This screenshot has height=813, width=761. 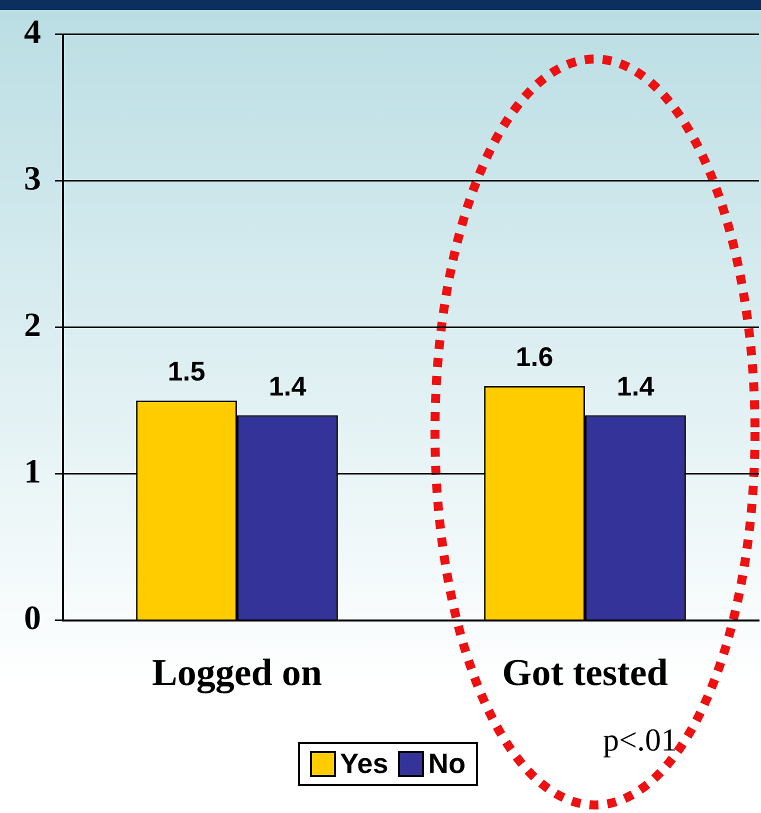 I want to click on x-tick-label: Got tested, so click(x=585, y=673).